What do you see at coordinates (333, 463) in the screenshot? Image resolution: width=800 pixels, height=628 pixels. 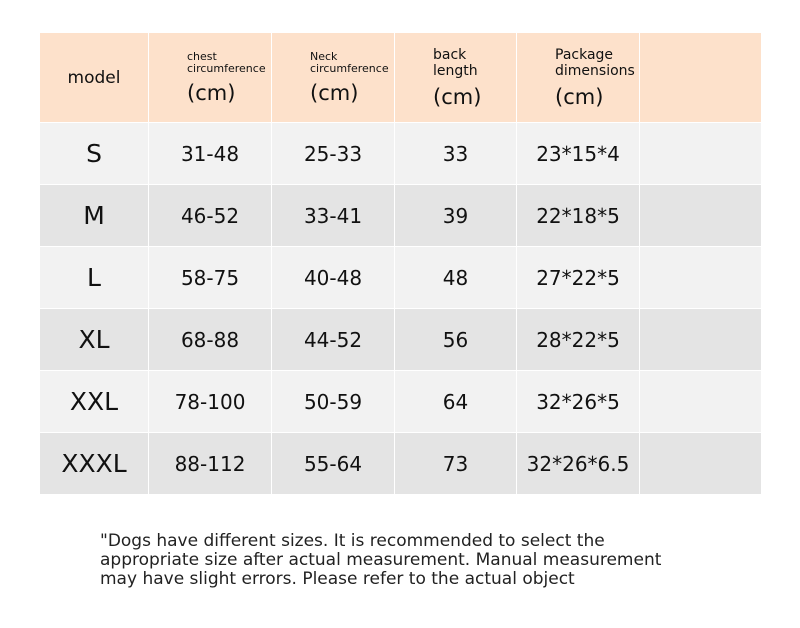 I see `table-cell: 55-64` at bounding box center [333, 463].